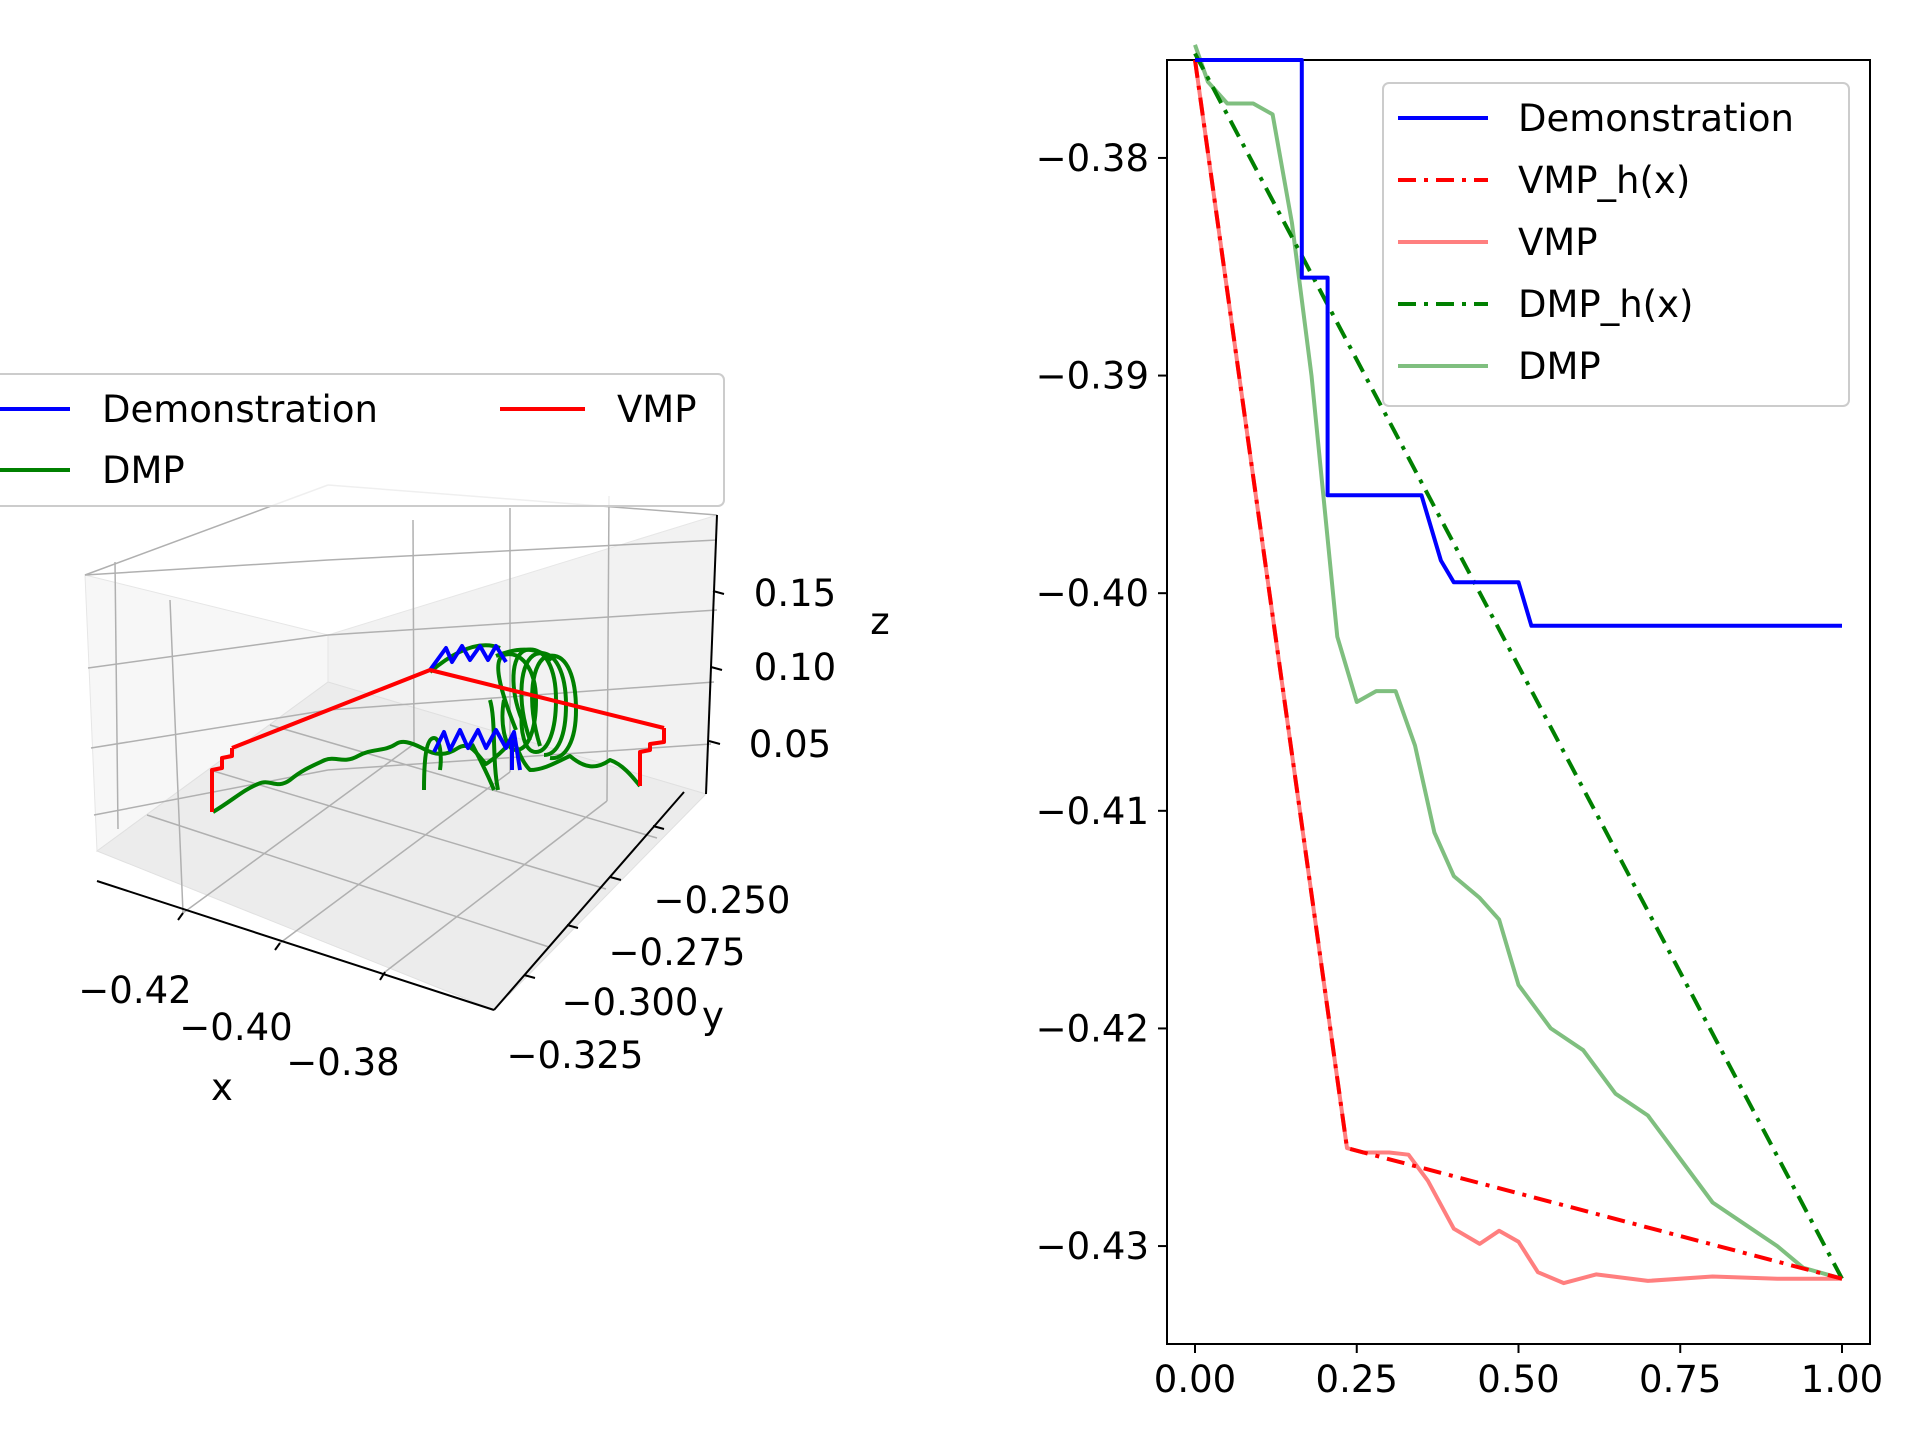 Image resolution: width=1920 pixels, height=1440 pixels. What do you see at coordinates (1092, 1246) in the screenshot?
I see `y-tick-label: −0.43` at bounding box center [1092, 1246].